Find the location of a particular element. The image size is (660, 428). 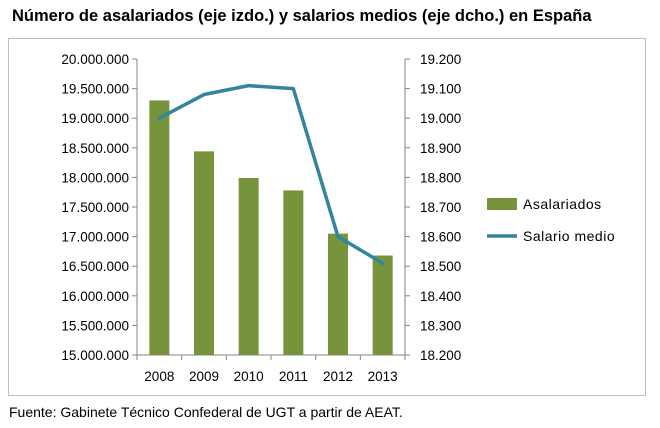

left-tick-label: 18.000.000 is located at coordinates (95, 177).